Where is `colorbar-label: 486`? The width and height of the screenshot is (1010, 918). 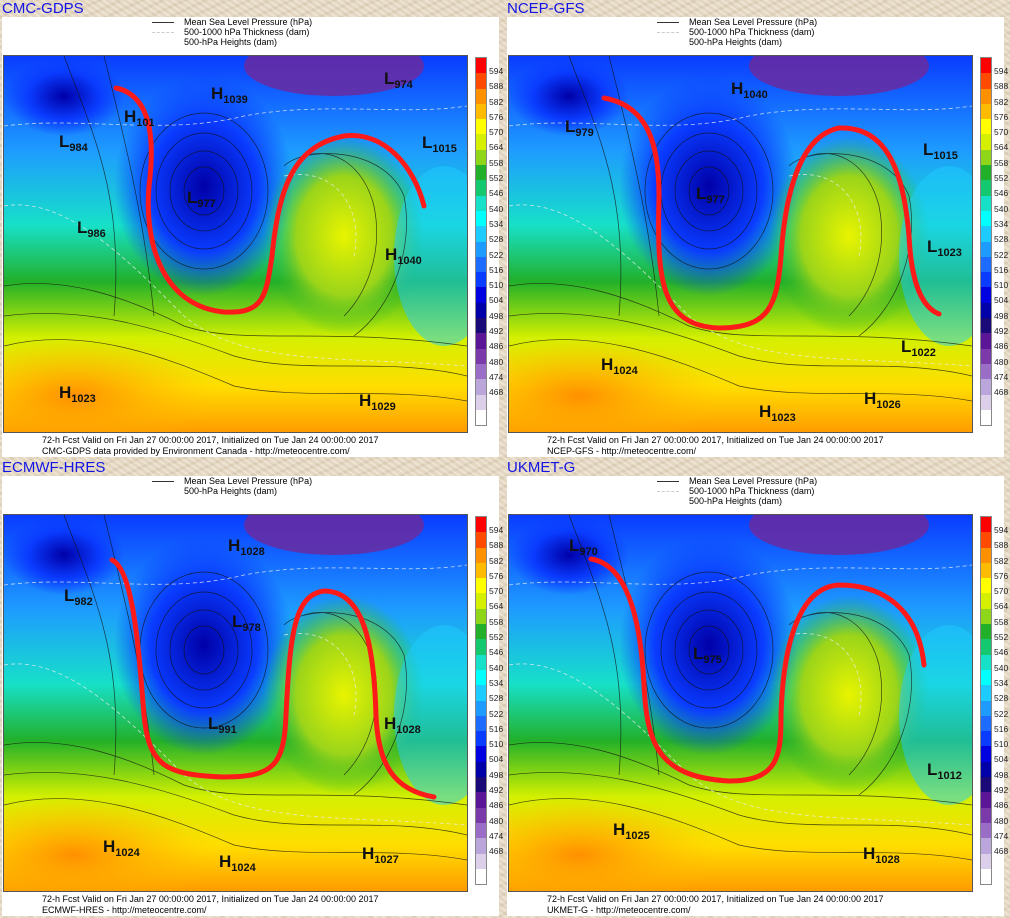 colorbar-label: 486 is located at coordinates (1001, 346).